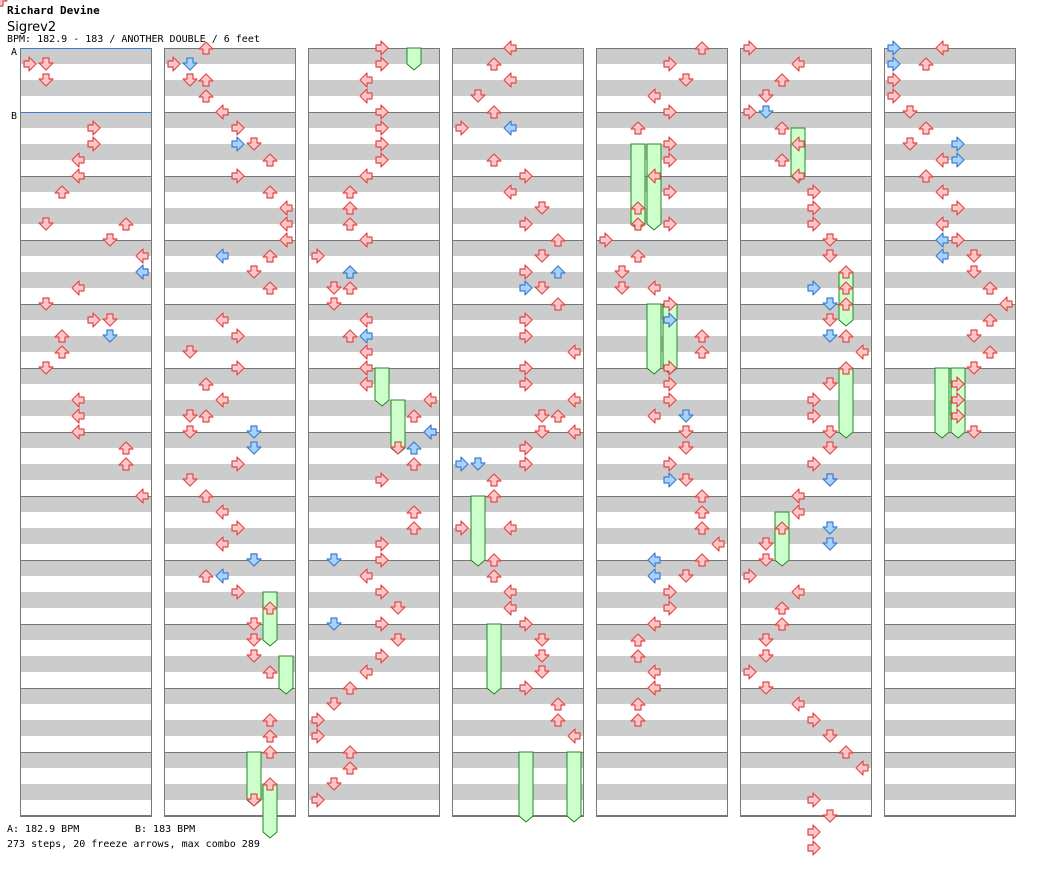 Image resolution: width=1040 pixels, height=876 pixels. Describe the element at coordinates (662, 432) in the screenshot. I see `chart-column` at that location.